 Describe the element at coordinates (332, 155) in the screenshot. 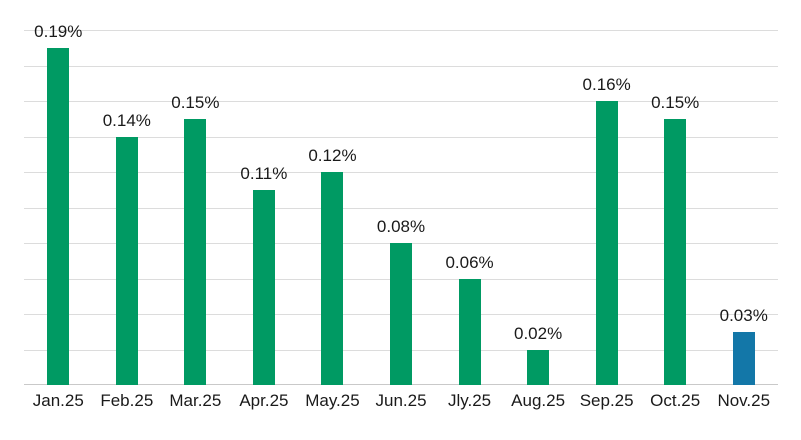

I see `bar-value-label: 0.12%` at that location.